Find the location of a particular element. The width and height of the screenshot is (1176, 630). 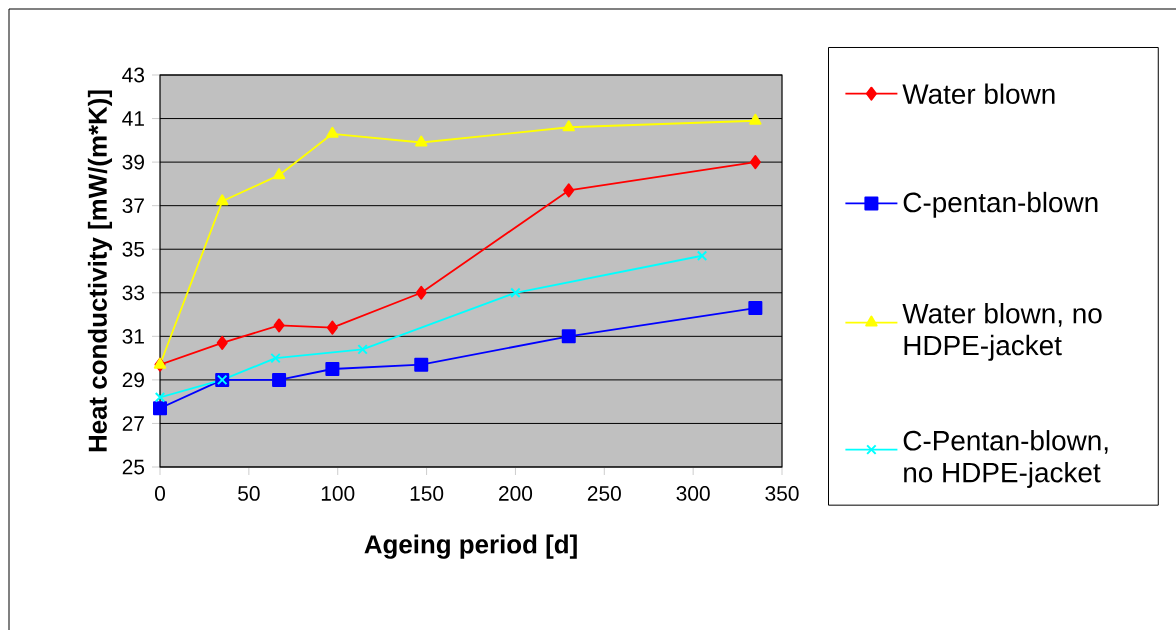

legend-label: Water blown is located at coordinates (978, 93).